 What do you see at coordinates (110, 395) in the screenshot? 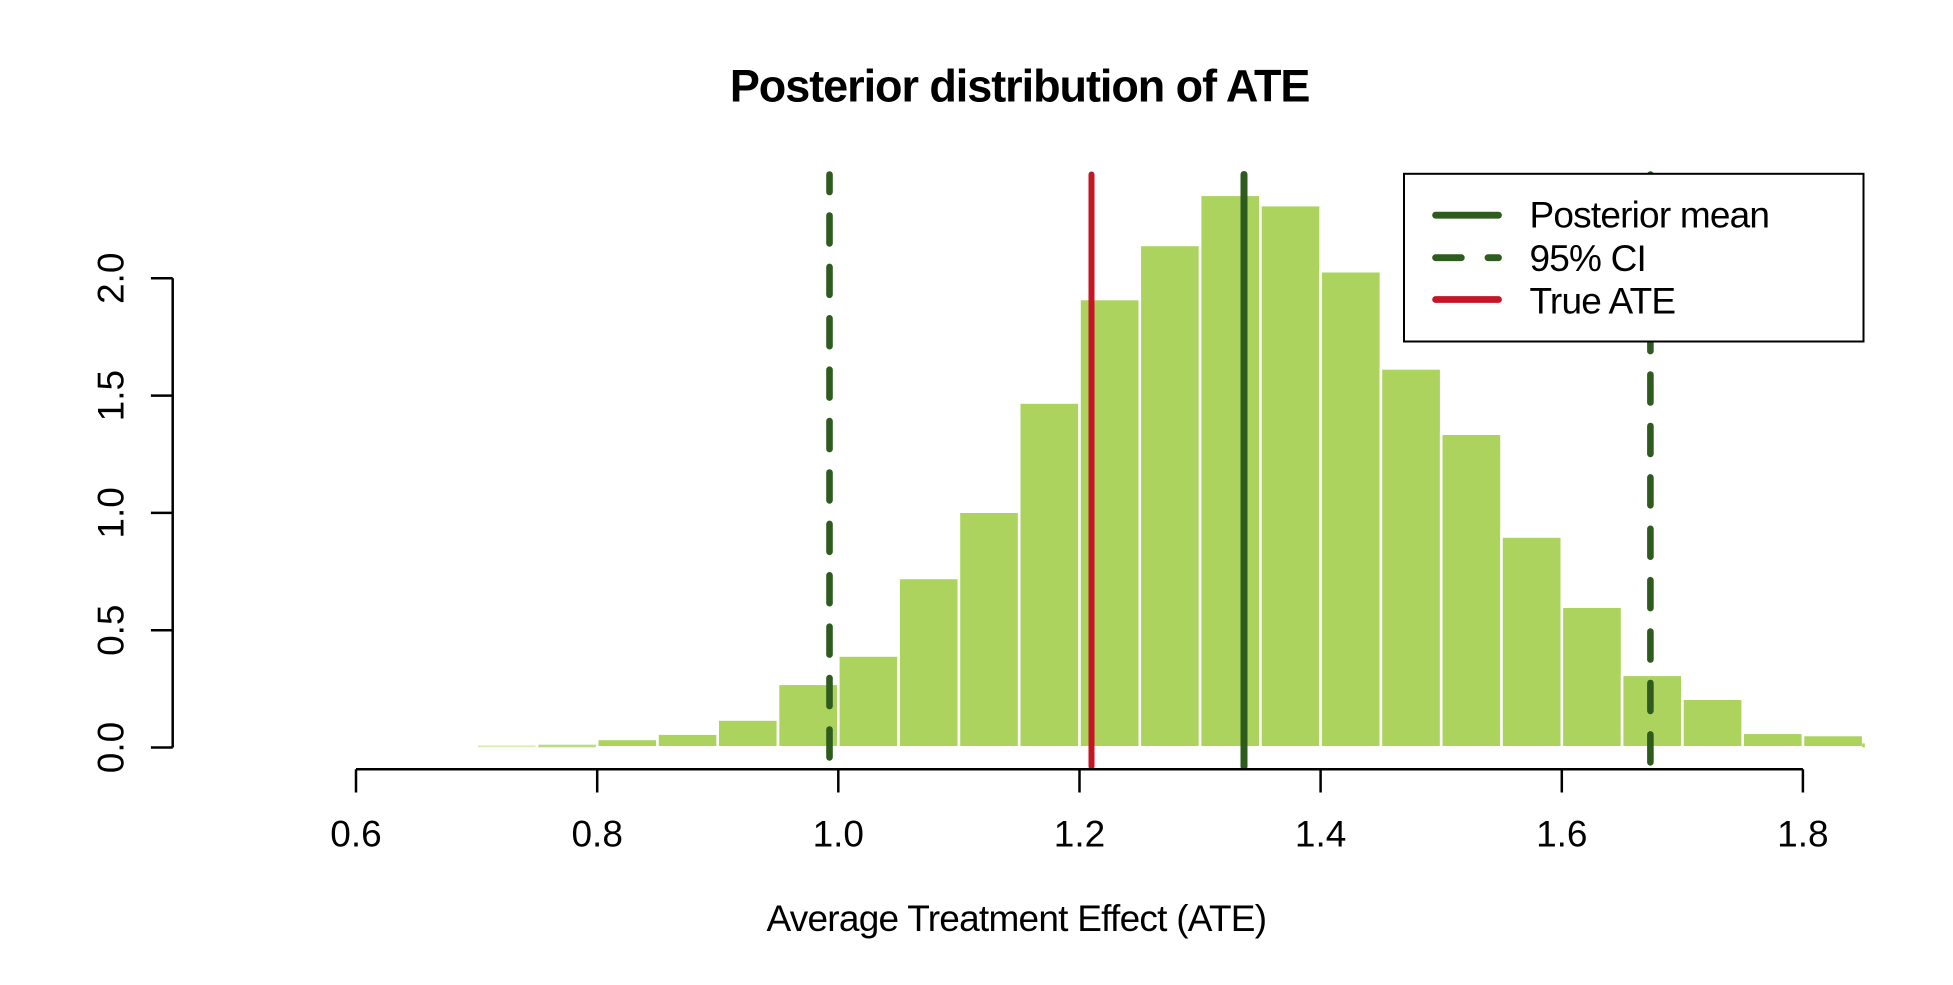
I see `svg-text: 1.5` at bounding box center [110, 395].